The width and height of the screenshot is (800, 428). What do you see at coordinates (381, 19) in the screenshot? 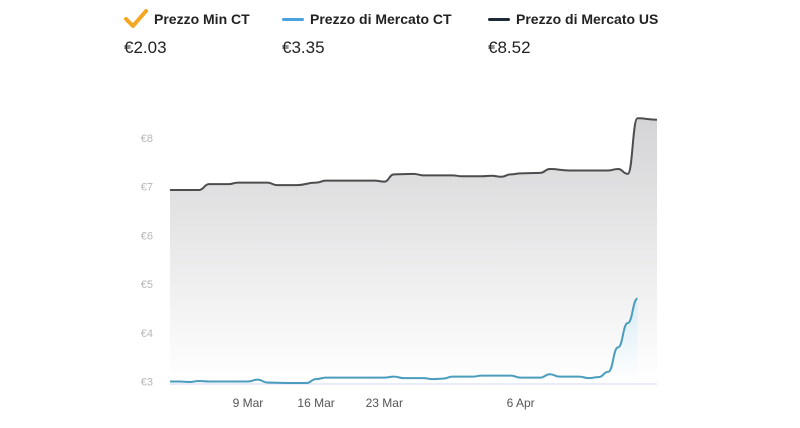
I see `legend-label: Prezzo di Mercato CT` at bounding box center [381, 19].